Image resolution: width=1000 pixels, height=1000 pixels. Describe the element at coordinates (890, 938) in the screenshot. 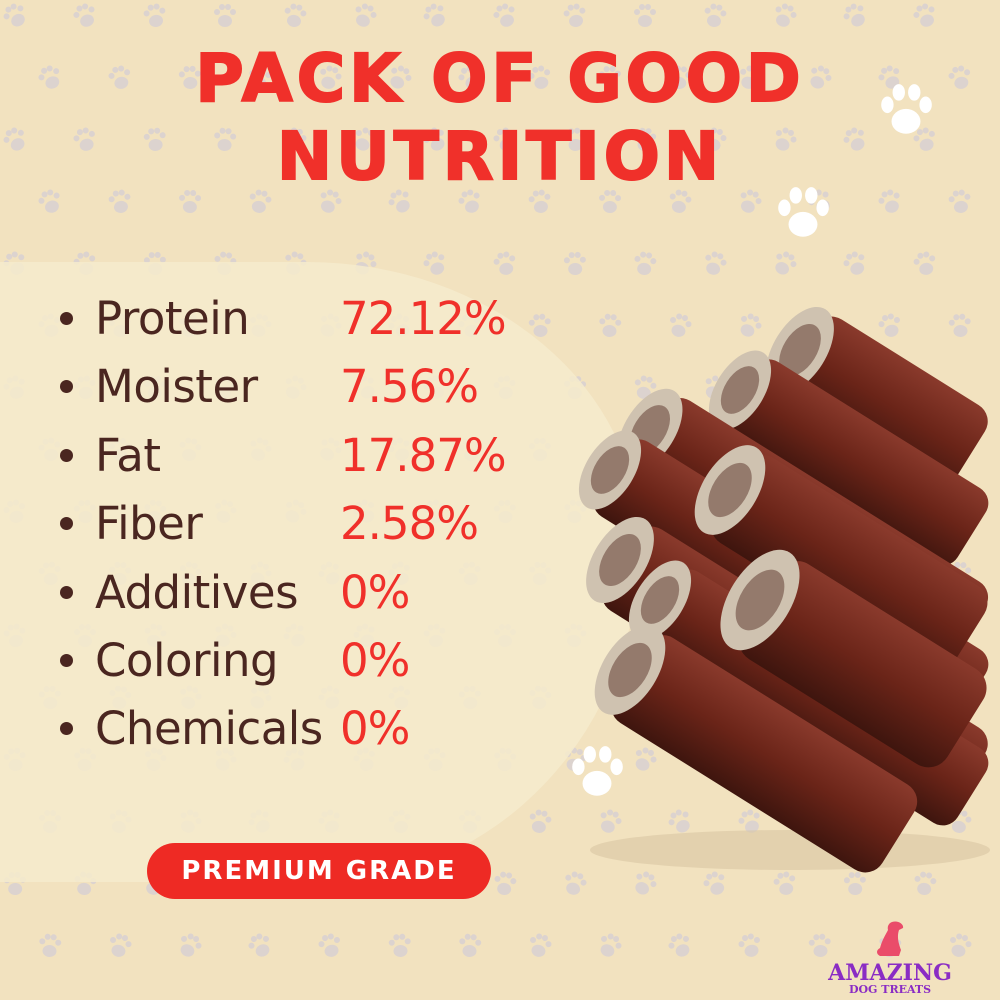

I see `dog-logo-icon` at that location.